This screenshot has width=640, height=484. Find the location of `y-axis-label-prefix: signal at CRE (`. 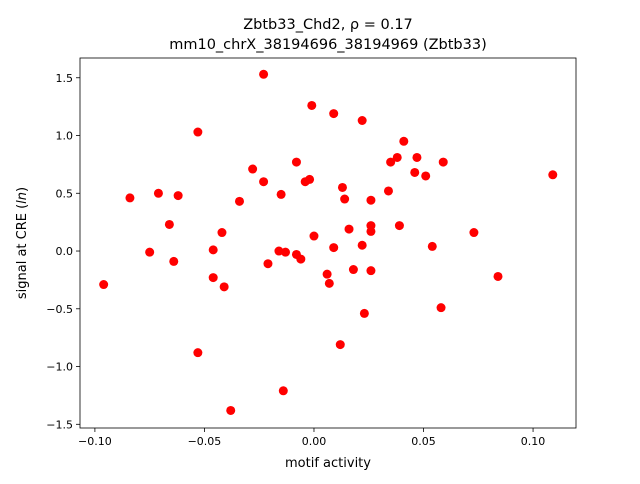

y-axis-label-prefix: signal at CRE ( is located at coordinates (22, 251).